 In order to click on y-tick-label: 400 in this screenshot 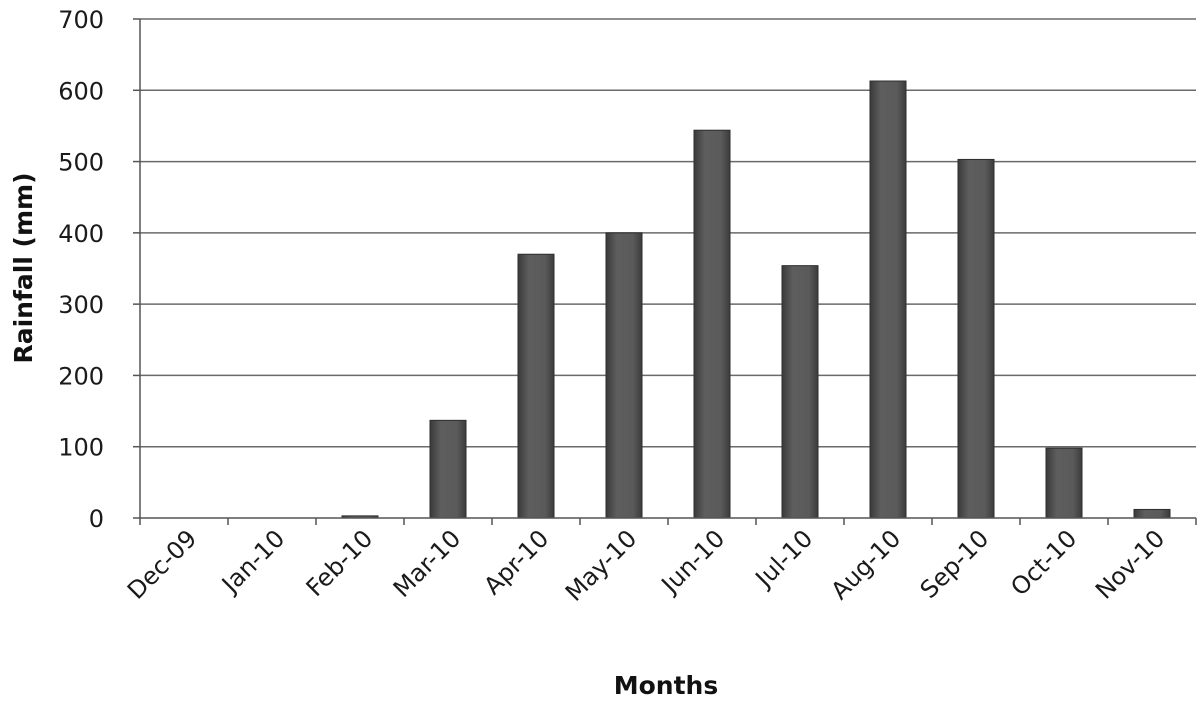, I will do `click(81, 234)`.